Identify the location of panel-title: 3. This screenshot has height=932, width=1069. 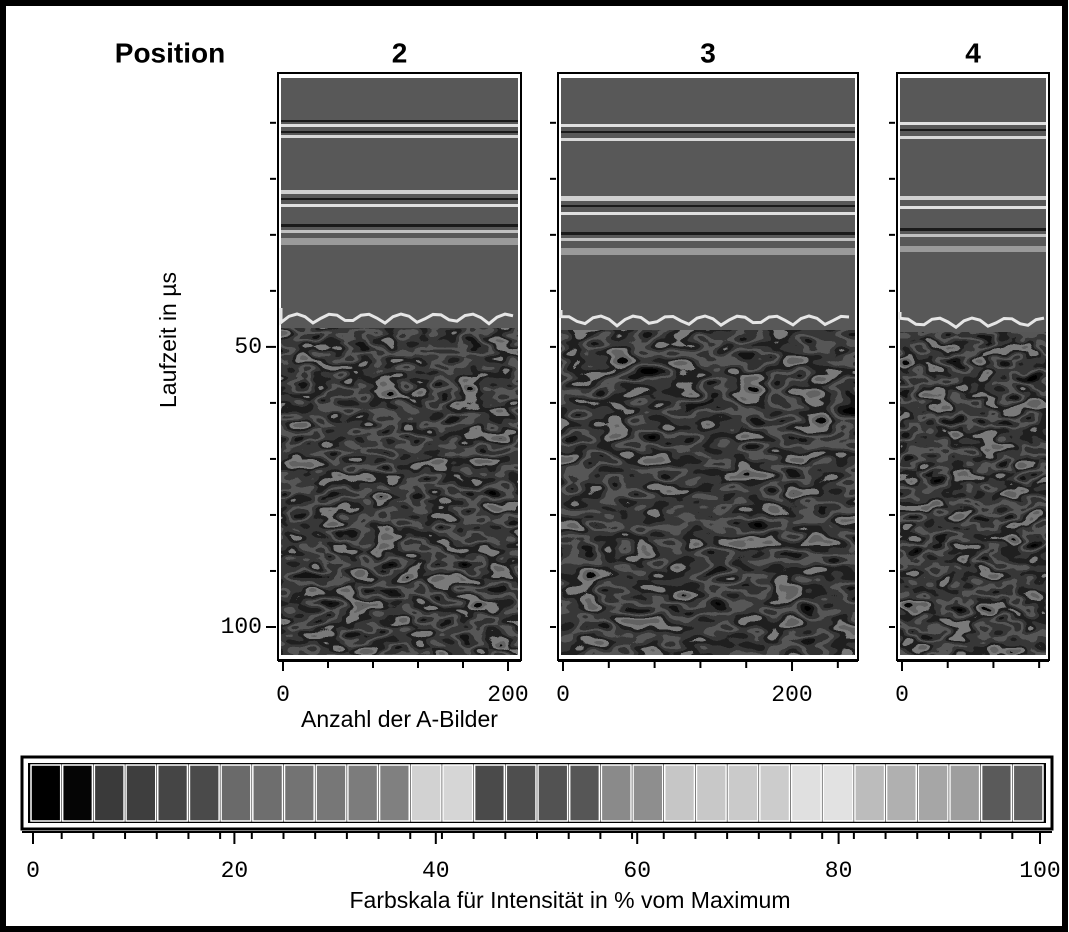
(708, 52).